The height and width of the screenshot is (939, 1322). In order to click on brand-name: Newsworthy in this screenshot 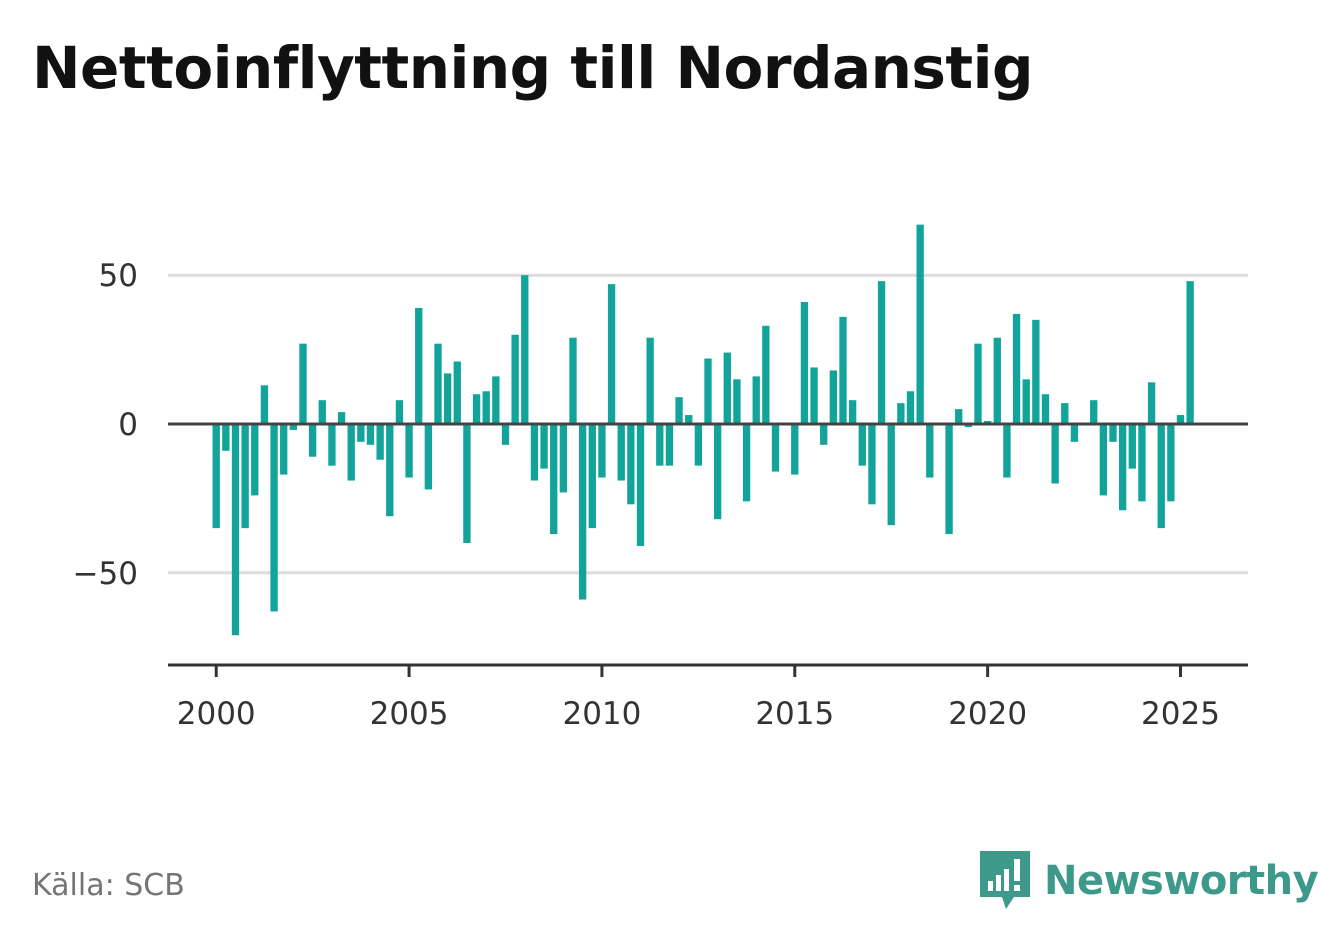, I will do `click(1181, 881)`.